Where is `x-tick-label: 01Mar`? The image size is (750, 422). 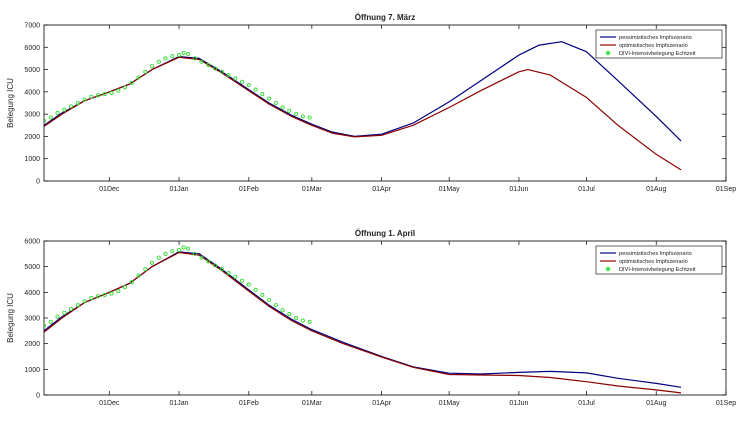 x-tick-label: 01Mar is located at coordinates (312, 189).